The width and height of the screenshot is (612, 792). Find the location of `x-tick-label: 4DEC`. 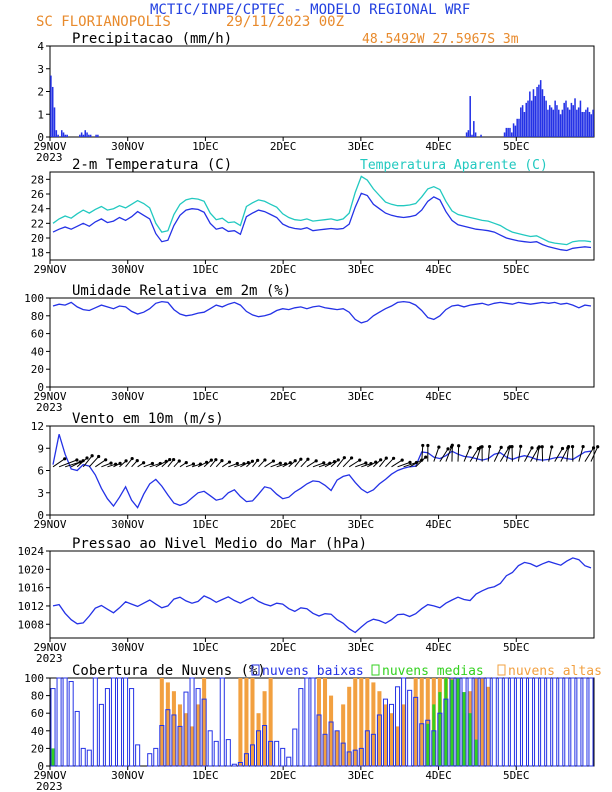

x-tick-label: 4DEC is located at coordinates (438, 269).